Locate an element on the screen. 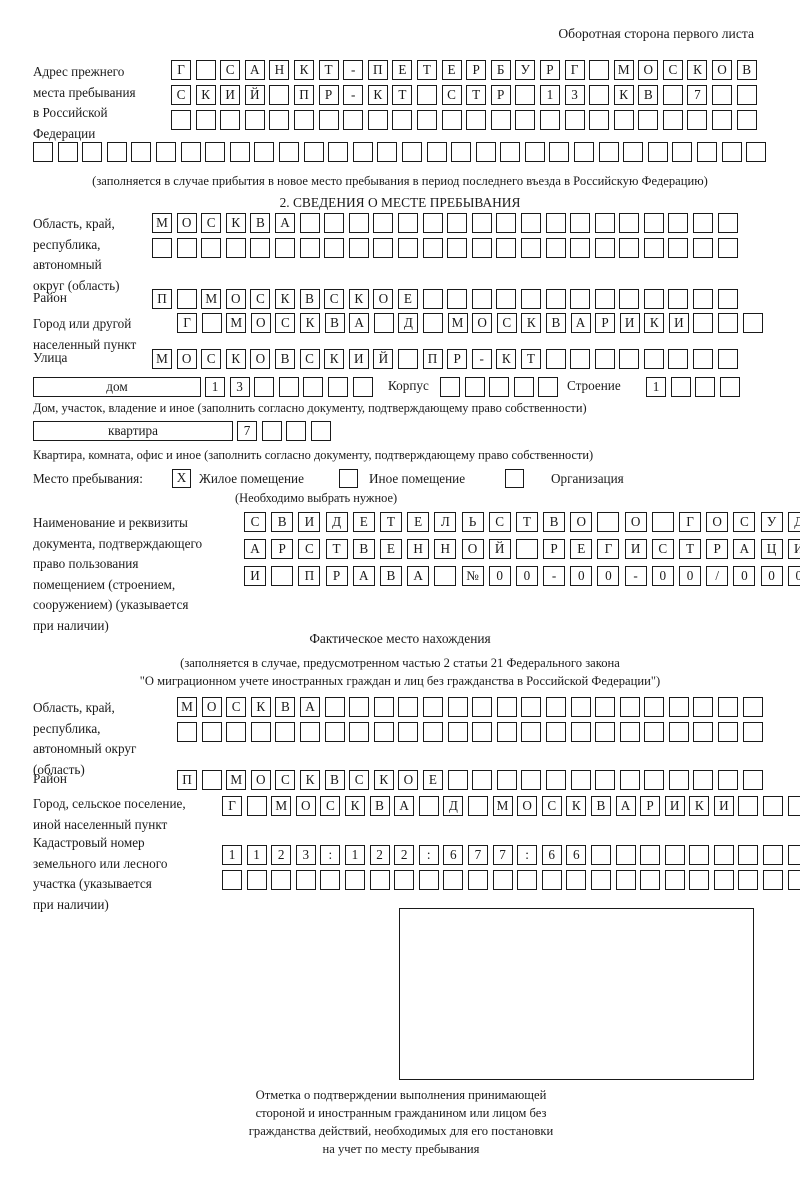 Image resolution: width=800 pixels, height=1180 pixels. cadastre-r1-cell-15: 6 is located at coordinates (576, 855).